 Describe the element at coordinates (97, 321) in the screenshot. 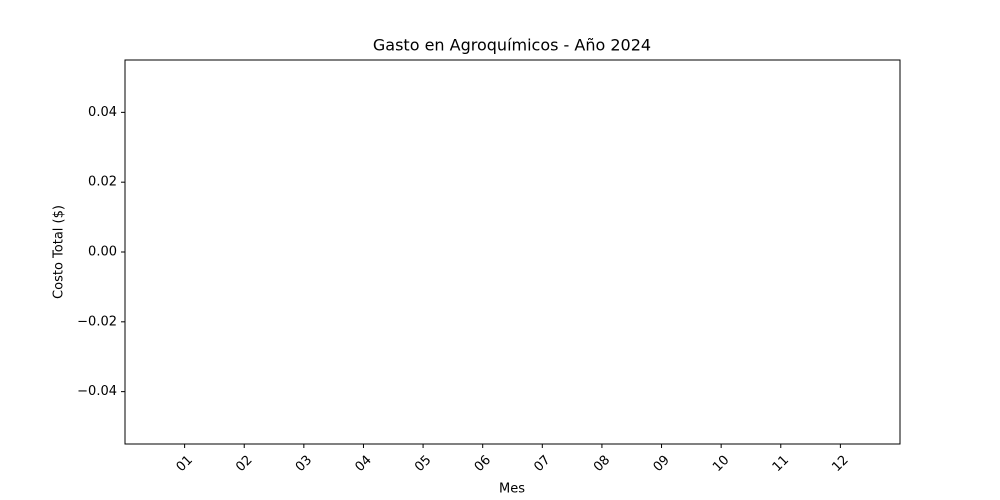

I see `y-tick-label: −0.02` at that location.